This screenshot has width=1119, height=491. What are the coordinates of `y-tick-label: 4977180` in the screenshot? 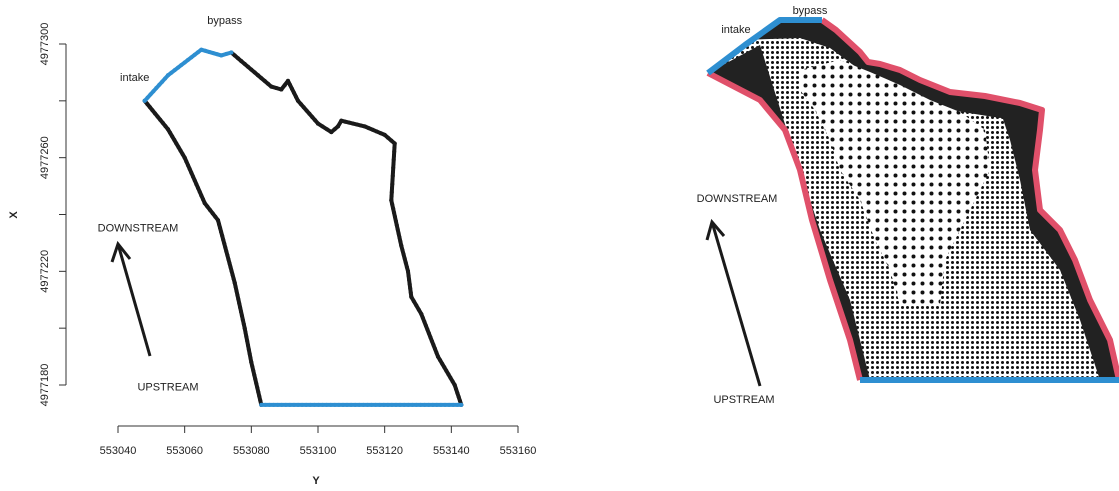 It's located at (45, 385).